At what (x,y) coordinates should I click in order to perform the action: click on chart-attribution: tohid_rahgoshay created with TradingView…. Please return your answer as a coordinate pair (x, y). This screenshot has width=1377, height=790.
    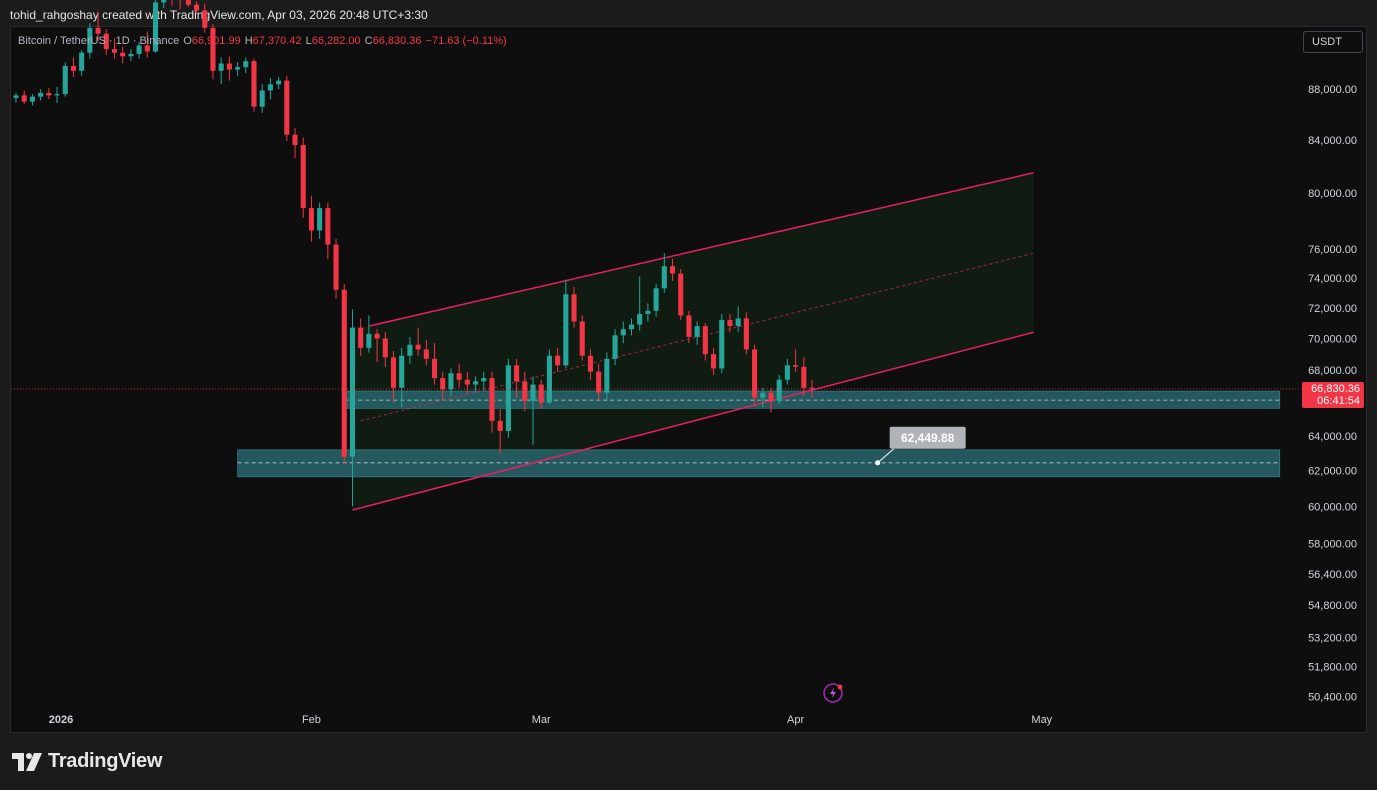
    Looking at the image, I should click on (219, 15).